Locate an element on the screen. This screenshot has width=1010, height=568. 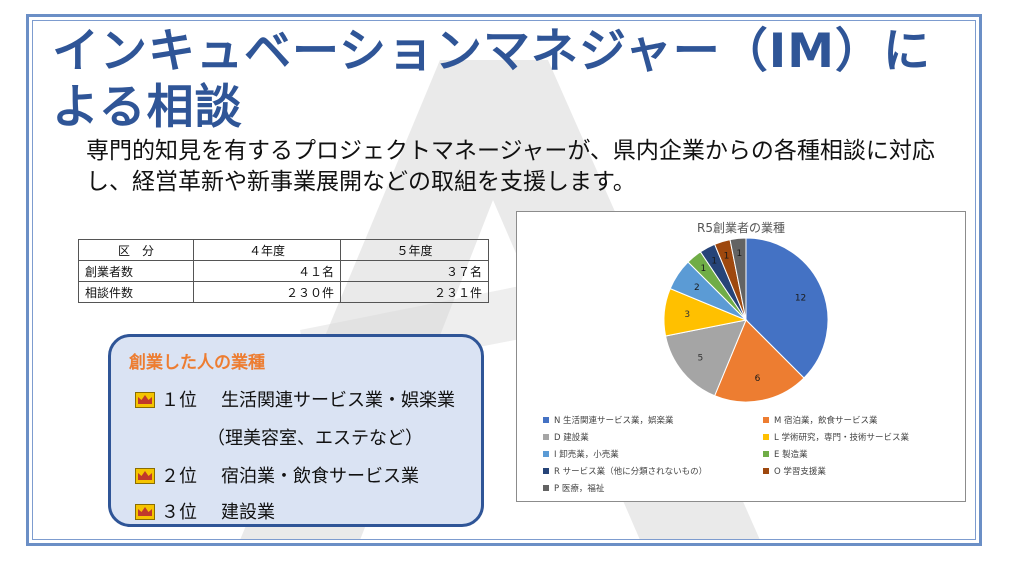
legend-item: I 卸売業，小売業 is located at coordinates (581, 454).